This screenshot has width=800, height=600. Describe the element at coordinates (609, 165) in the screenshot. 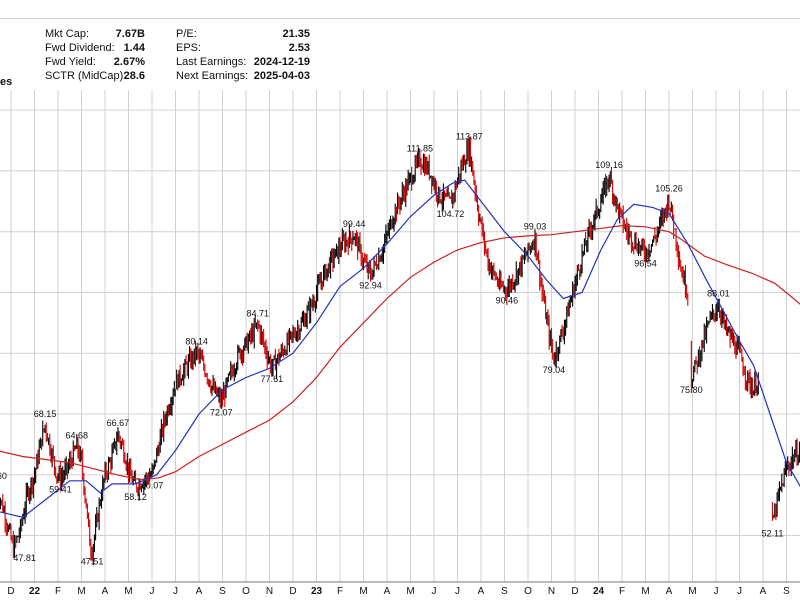

I see `price-annotation: 109.16` at that location.